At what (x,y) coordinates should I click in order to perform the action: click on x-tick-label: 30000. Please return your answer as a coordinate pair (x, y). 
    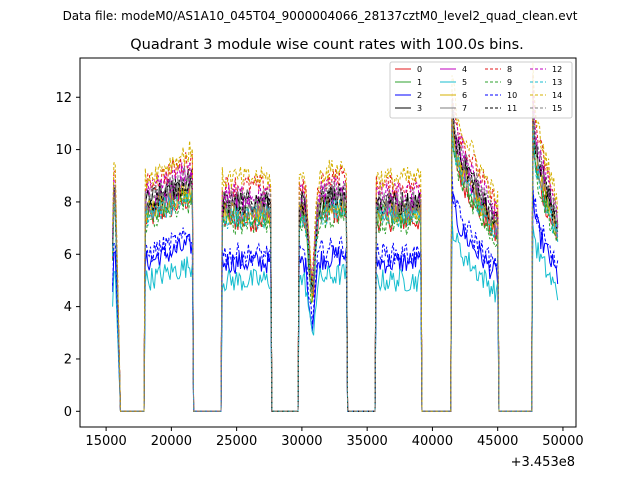
    Looking at the image, I should click on (301, 441).